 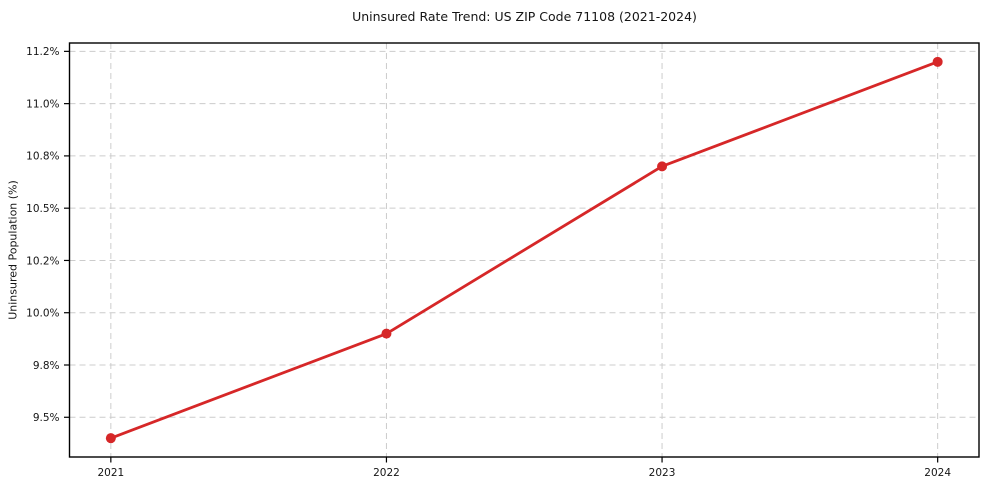 I want to click on y-tick-label: 10.2%, so click(x=42, y=261).